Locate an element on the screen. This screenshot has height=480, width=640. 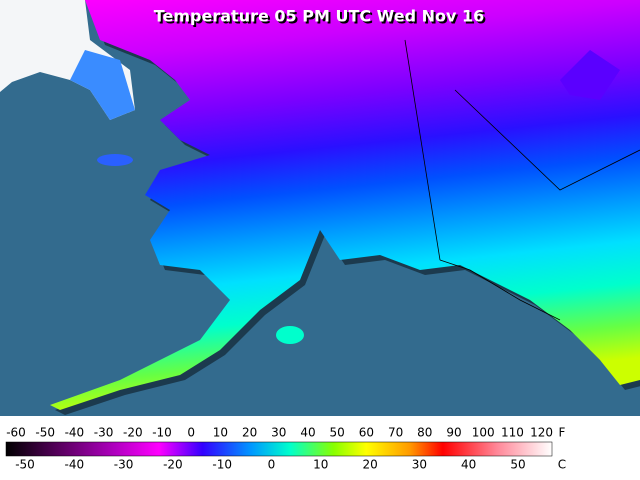
celsius-label: -50 is located at coordinates (25, 465).